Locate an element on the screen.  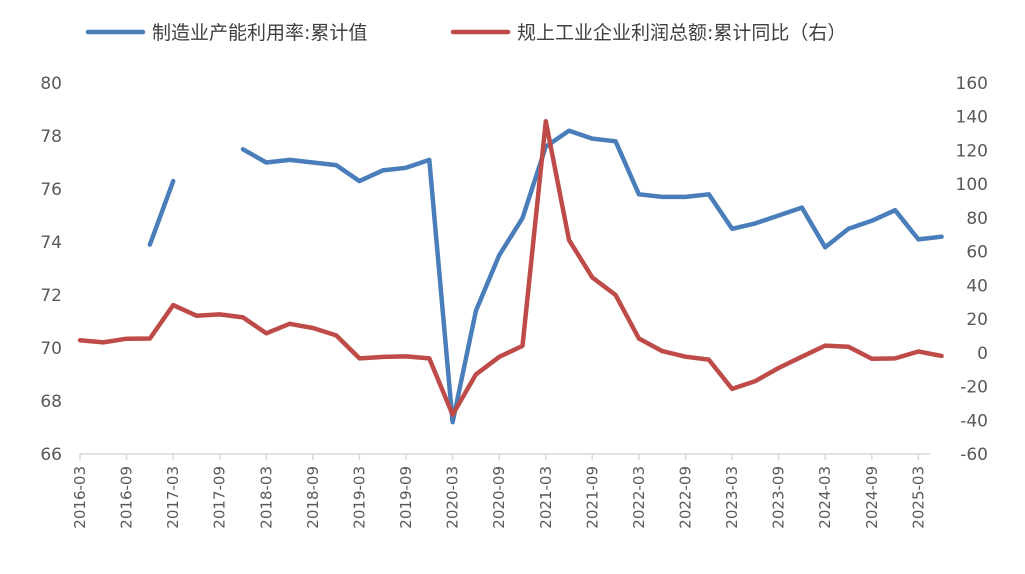
series-line-segment is located at coordinates (161, 212).